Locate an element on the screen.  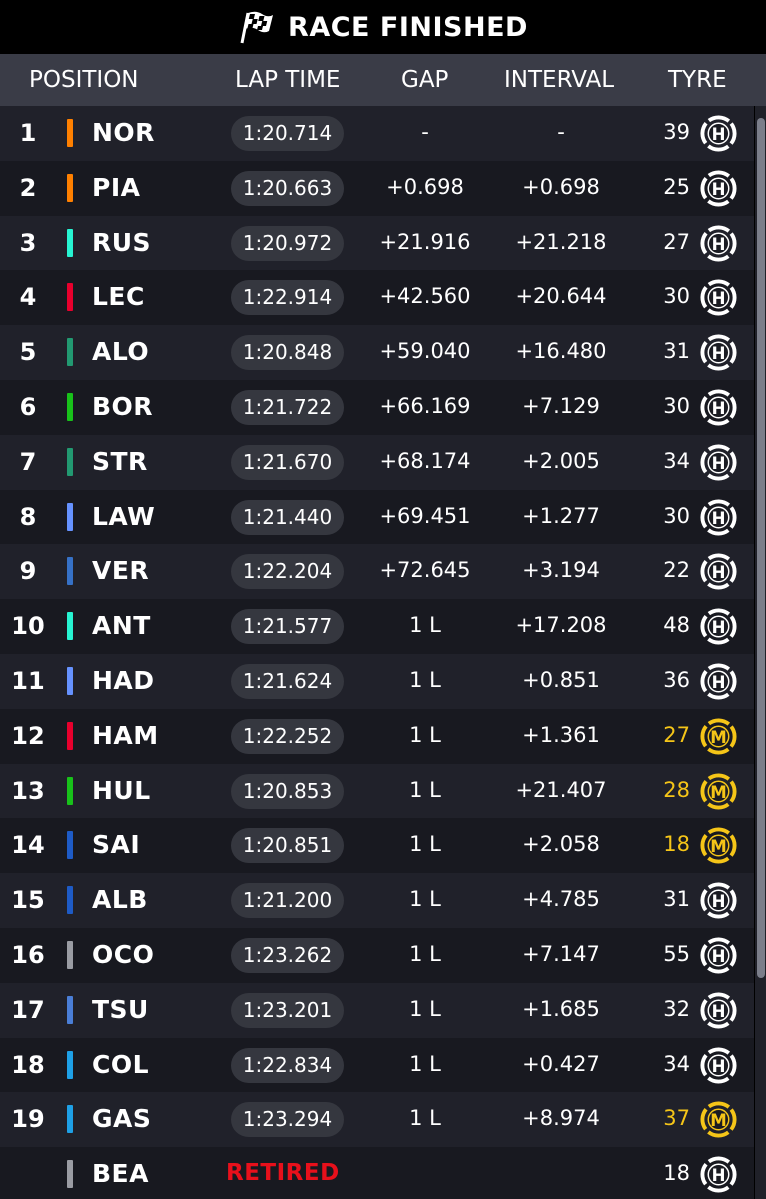
interval-value: +21.218 is located at coordinates (561, 241).